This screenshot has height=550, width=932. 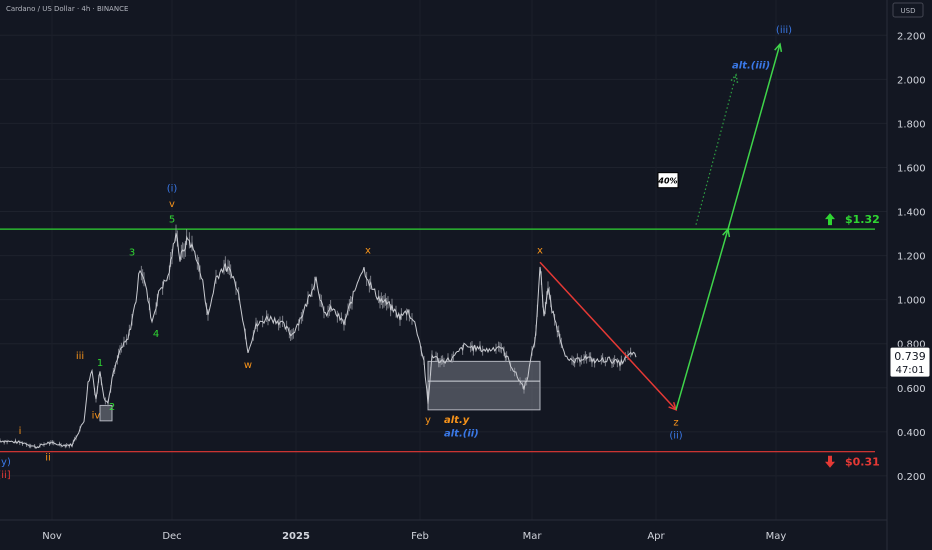 What do you see at coordinates (675, 422) in the screenshot?
I see `wave-label: z` at bounding box center [675, 422].